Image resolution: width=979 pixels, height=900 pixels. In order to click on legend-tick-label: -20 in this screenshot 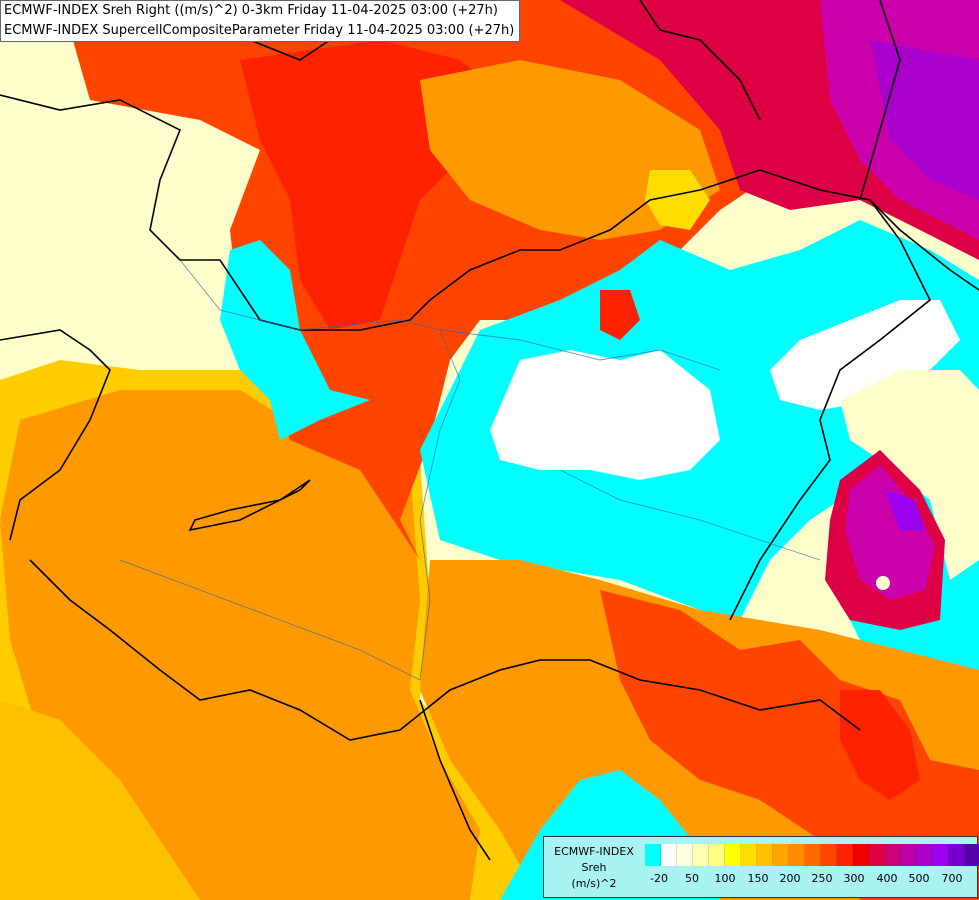, I will do `click(659, 878)`.